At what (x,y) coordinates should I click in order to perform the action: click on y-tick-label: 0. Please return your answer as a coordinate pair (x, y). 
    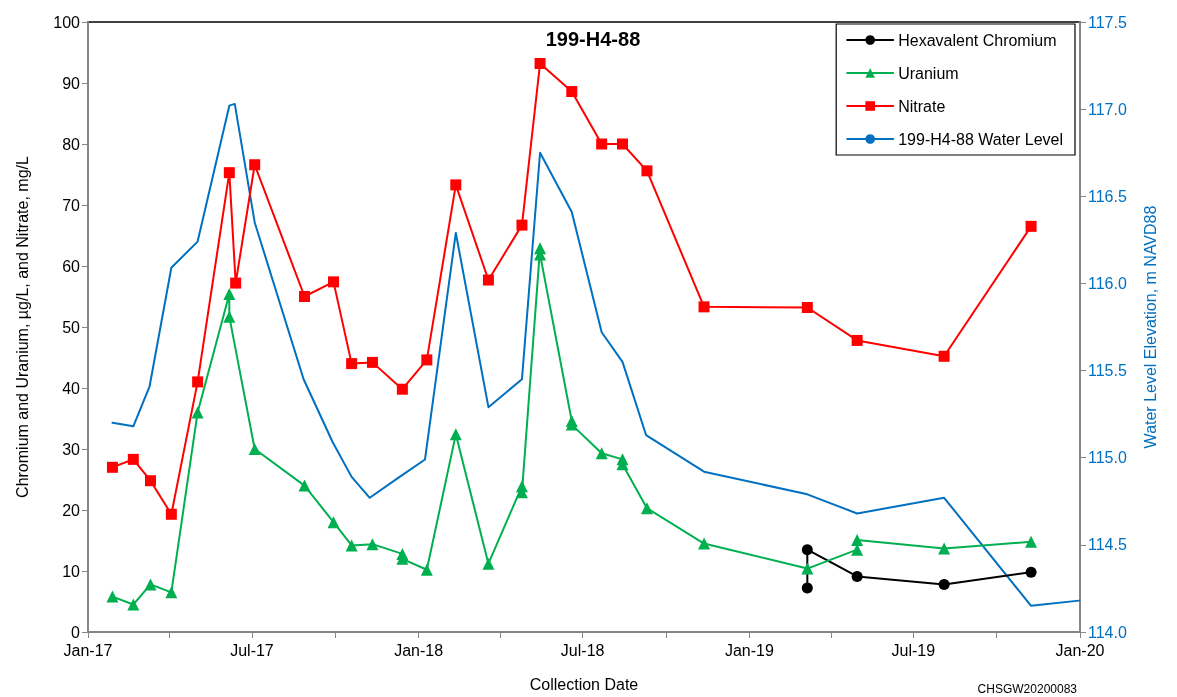
    Looking at the image, I should click on (76, 632).